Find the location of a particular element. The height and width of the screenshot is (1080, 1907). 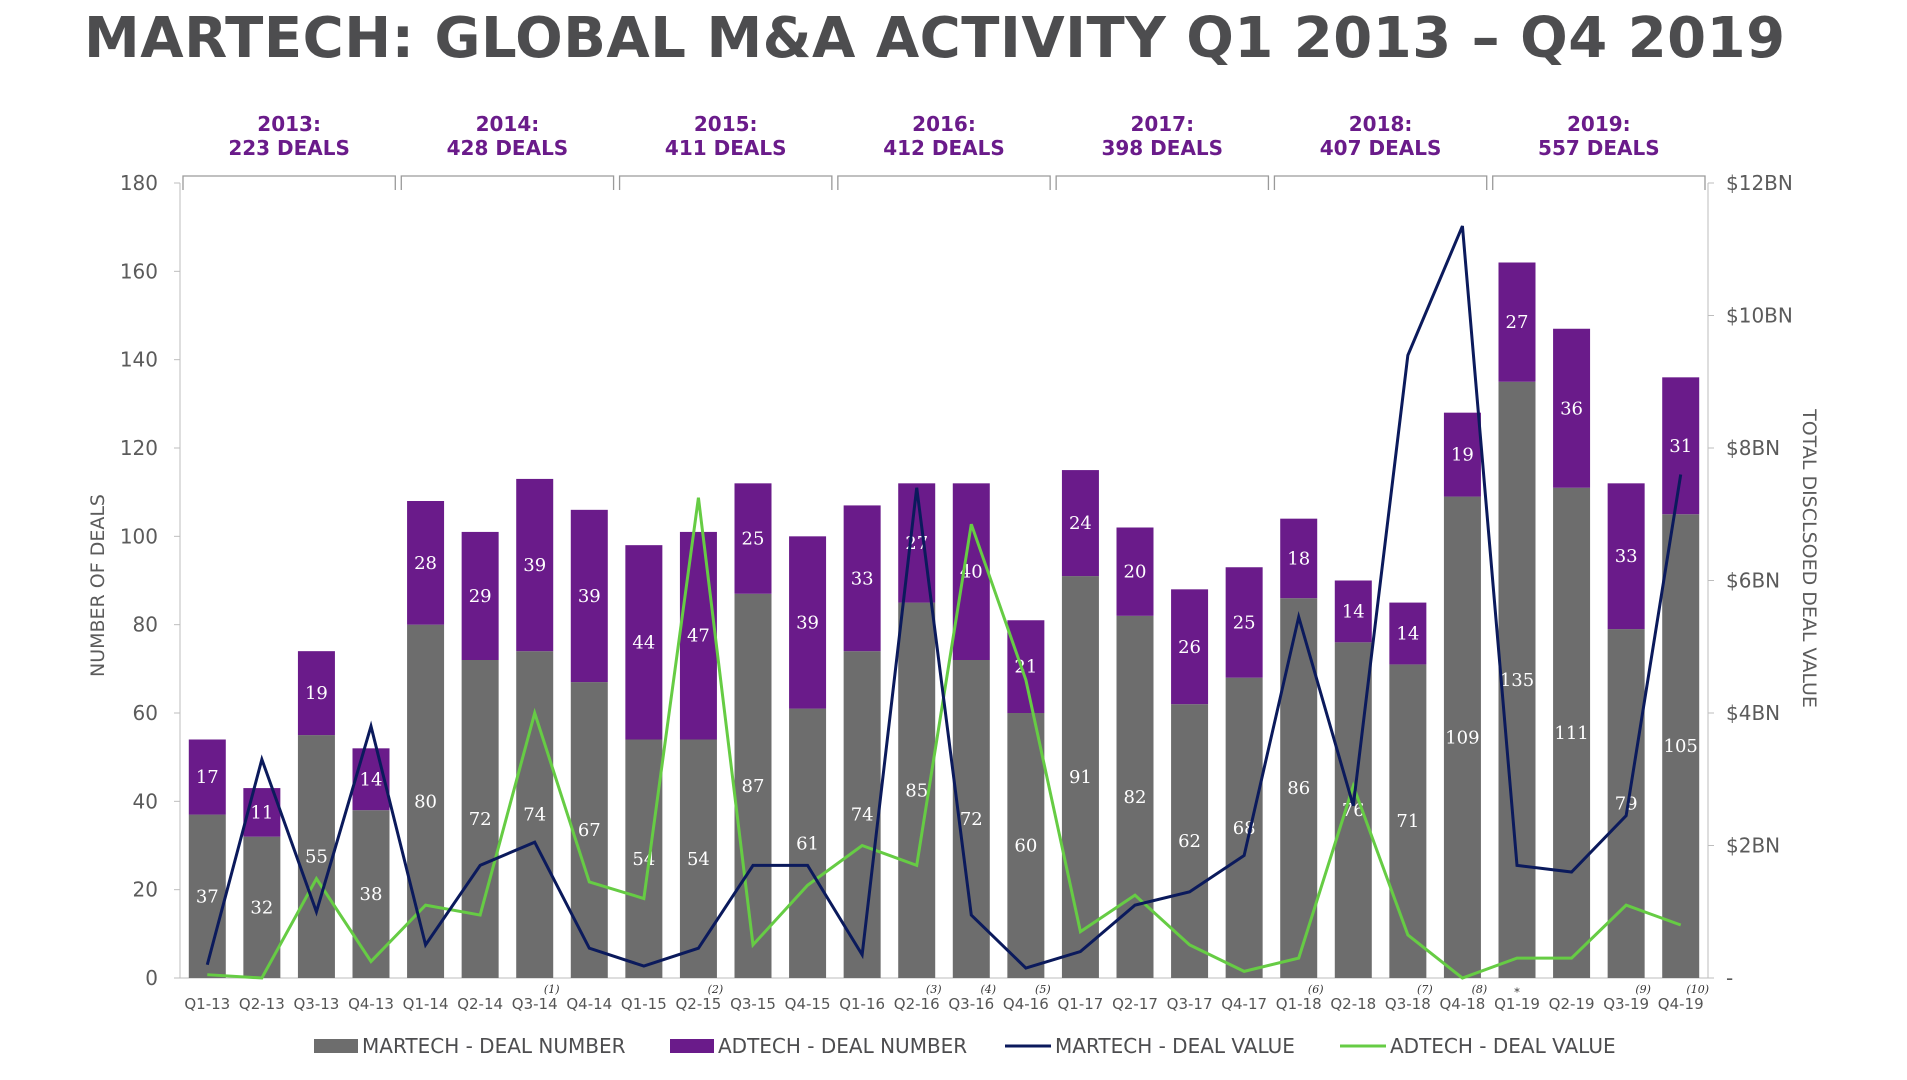

left-axis-tick-label: 40 is located at coordinates (145, 801).